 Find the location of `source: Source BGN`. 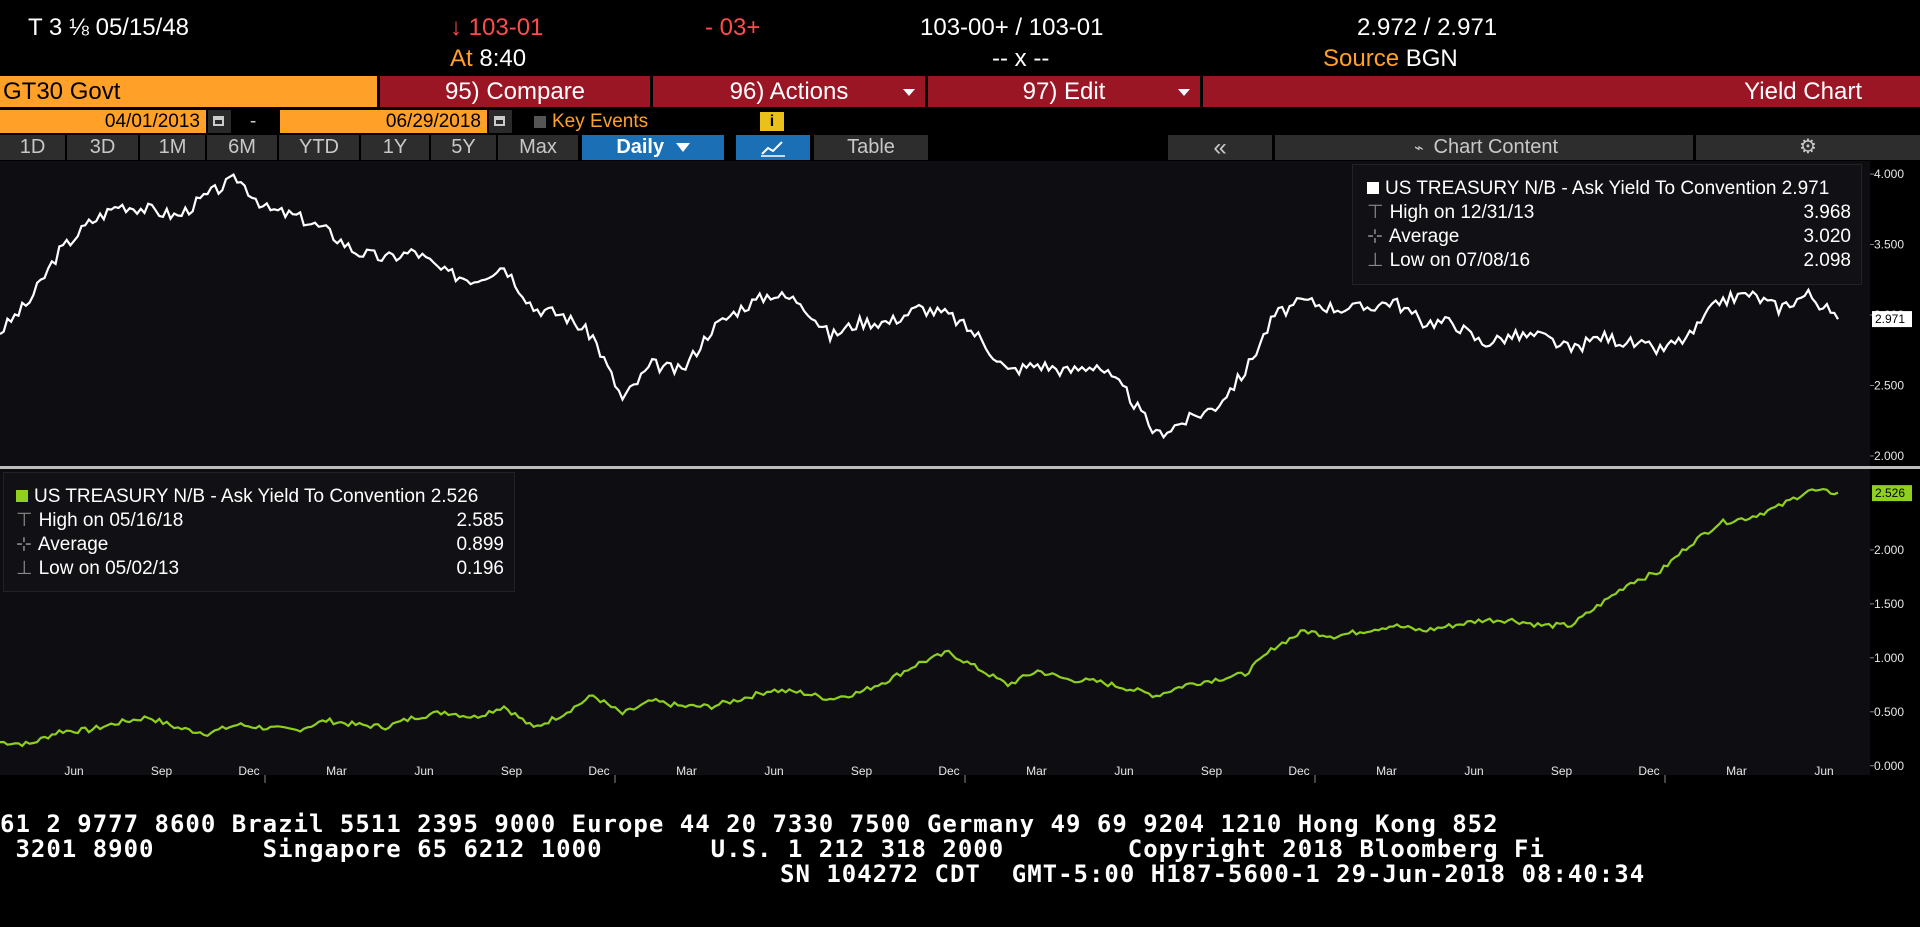

source: Source BGN is located at coordinates (1390, 59).